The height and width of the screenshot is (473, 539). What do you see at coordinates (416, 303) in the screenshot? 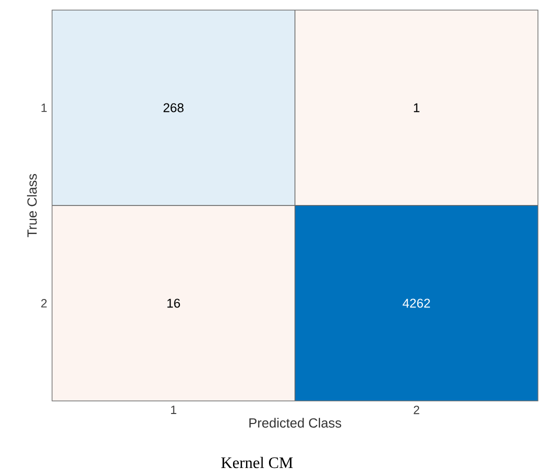
I see `data-label: 4262` at bounding box center [416, 303].